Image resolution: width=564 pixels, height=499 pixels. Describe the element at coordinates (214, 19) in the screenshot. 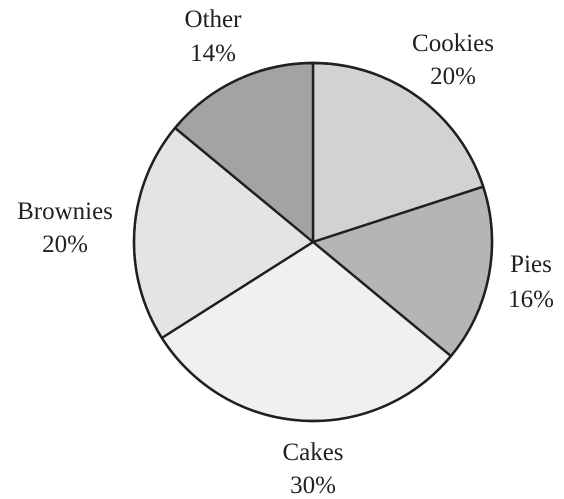

I see `slice-label-other-name: Other` at that location.